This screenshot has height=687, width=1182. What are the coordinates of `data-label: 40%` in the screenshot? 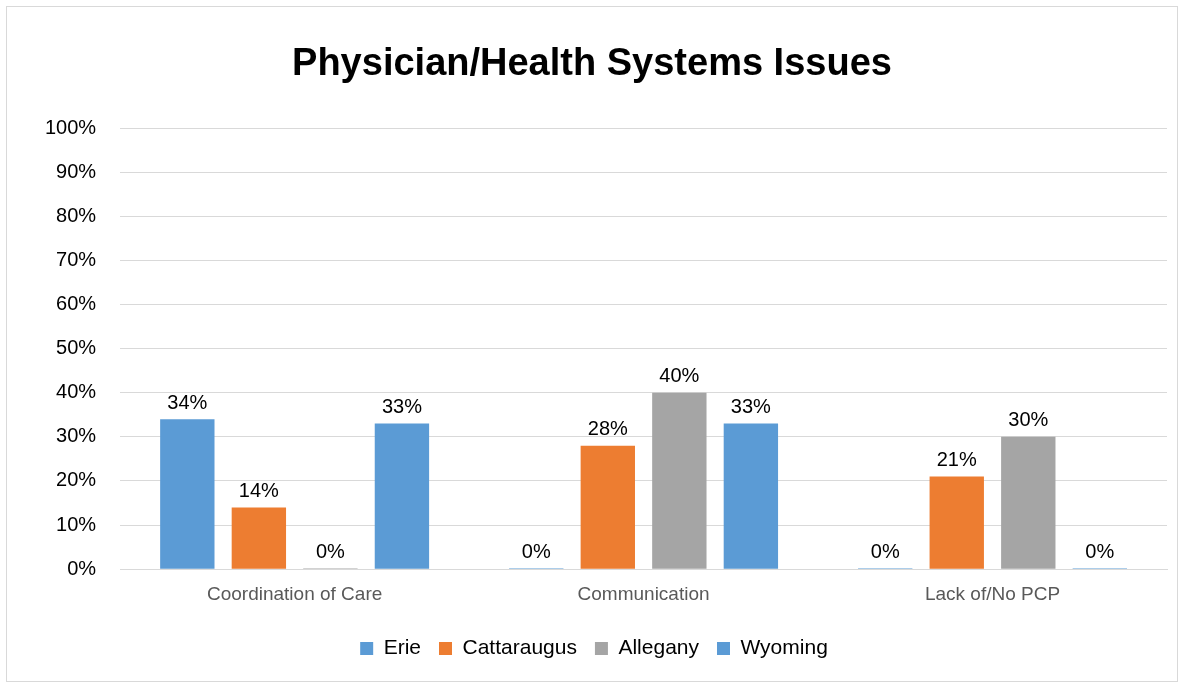 It's located at (679, 375).